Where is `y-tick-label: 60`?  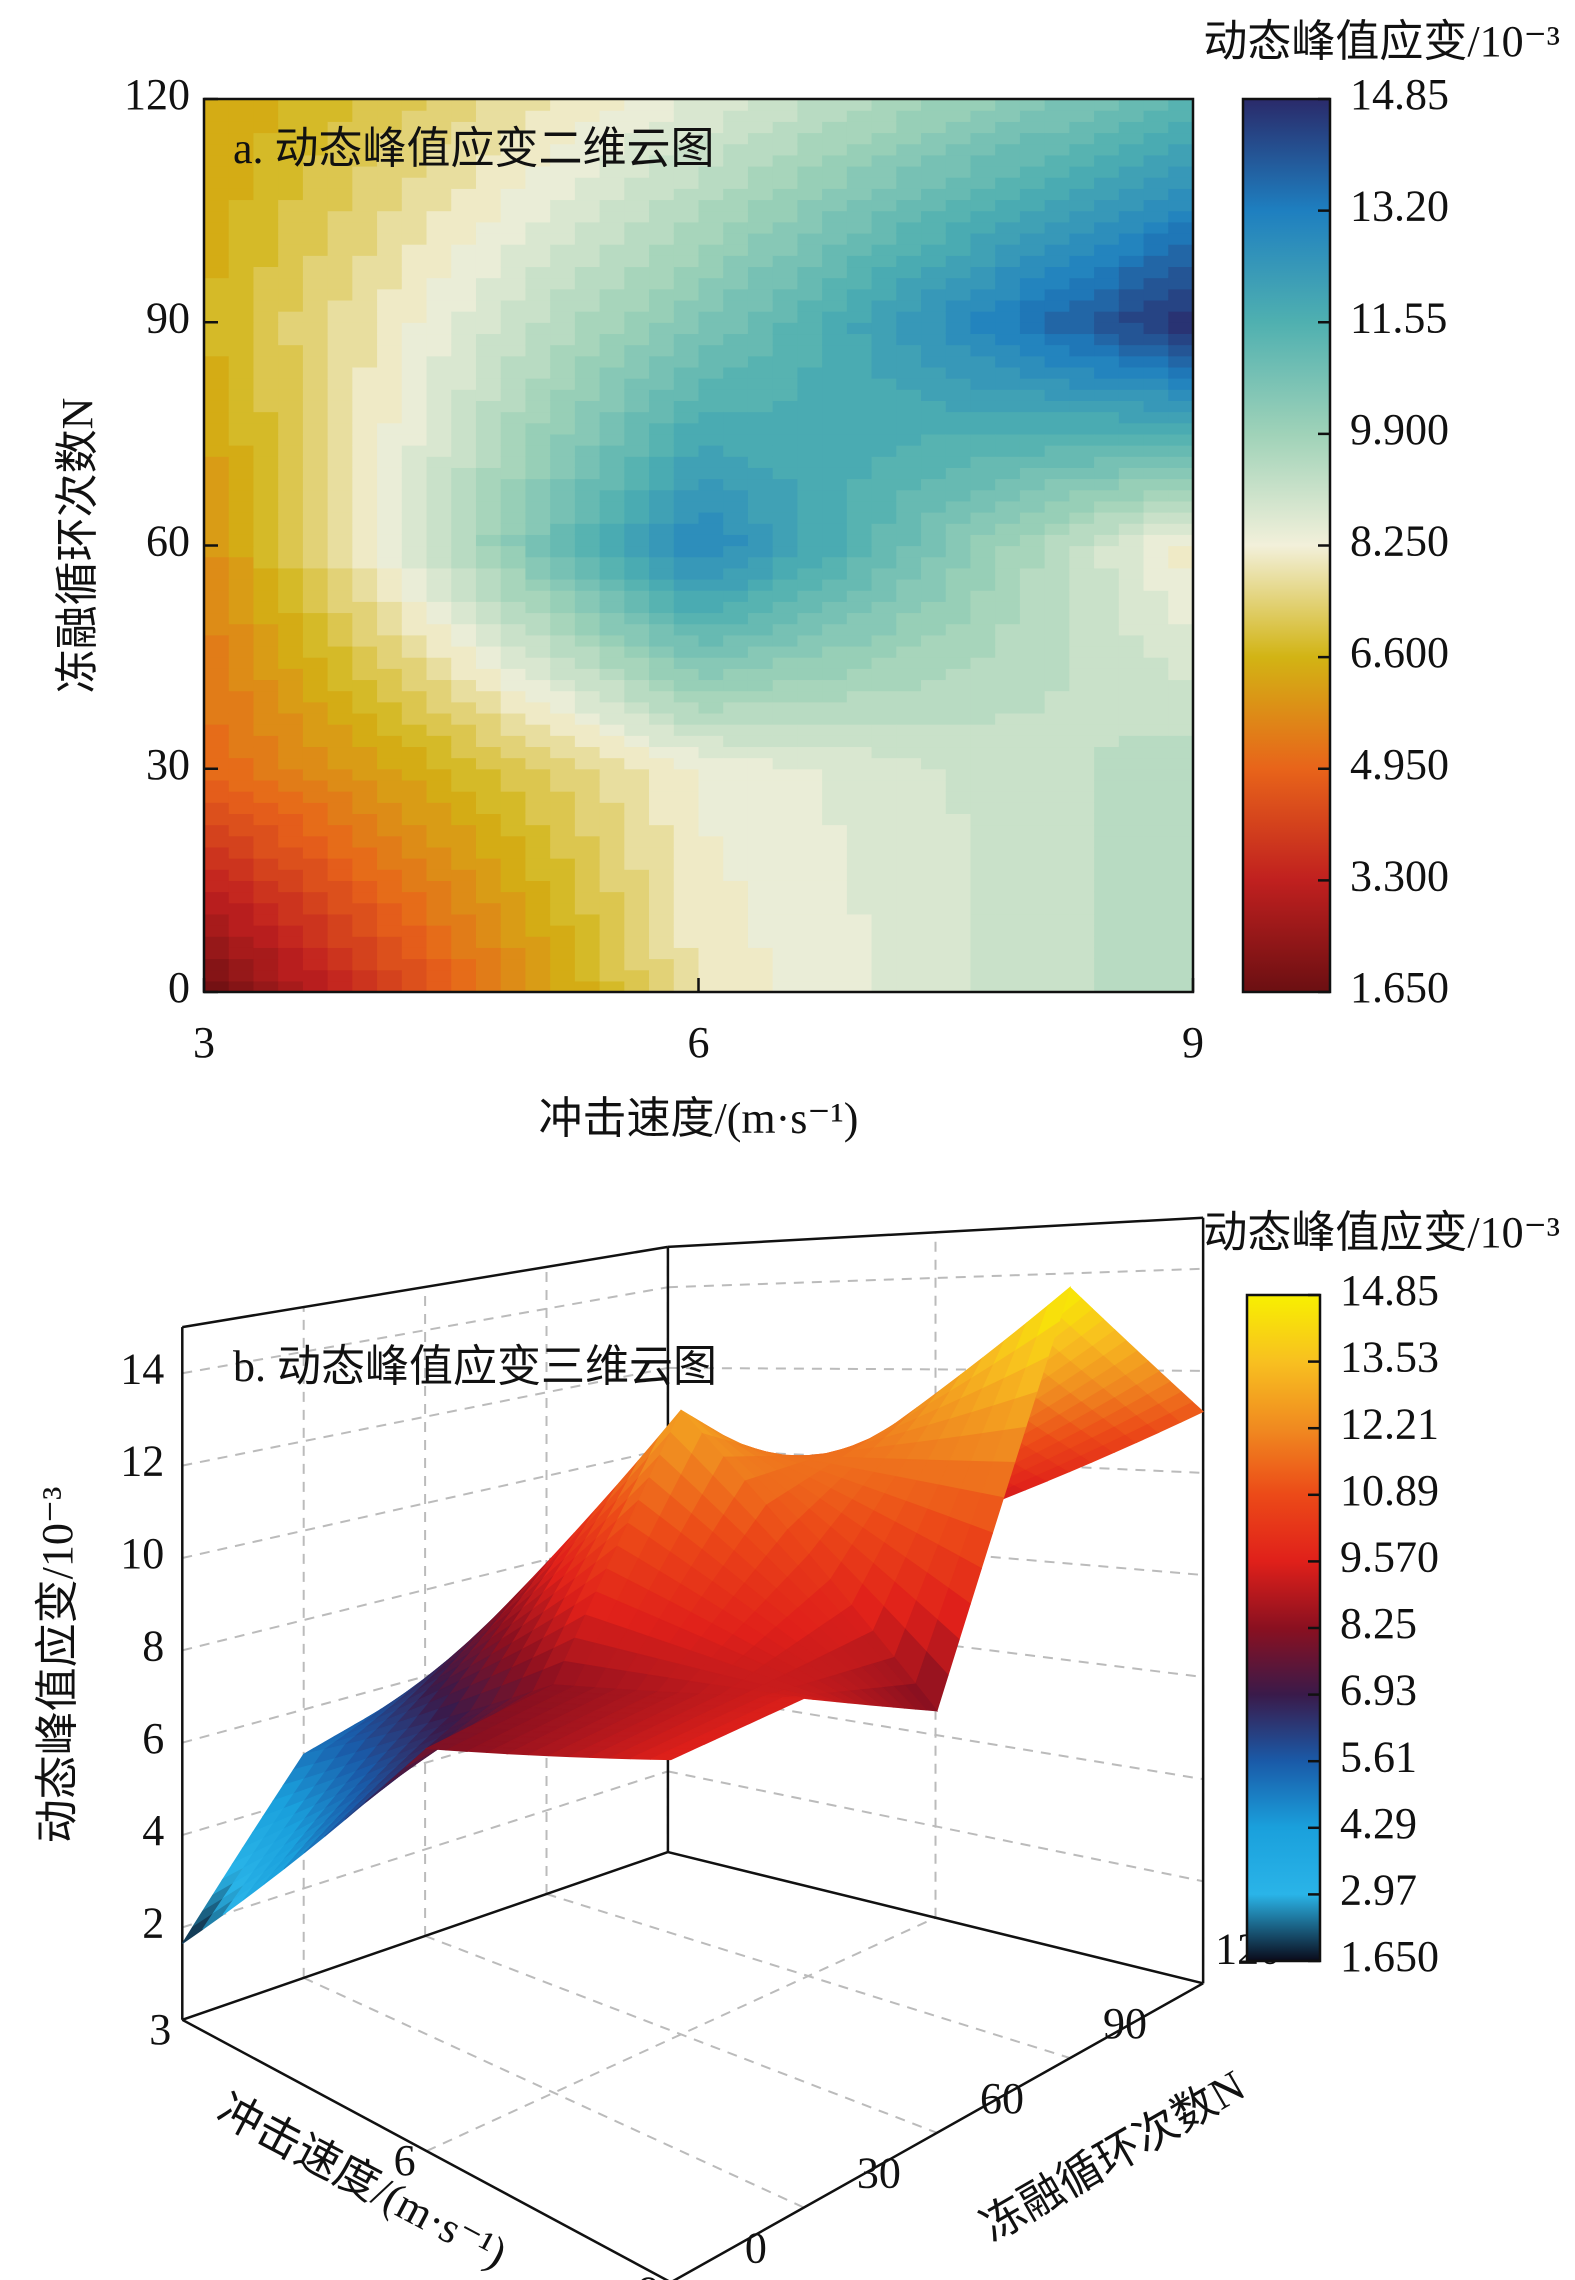 y-tick-label: 60 is located at coordinates (168, 541).